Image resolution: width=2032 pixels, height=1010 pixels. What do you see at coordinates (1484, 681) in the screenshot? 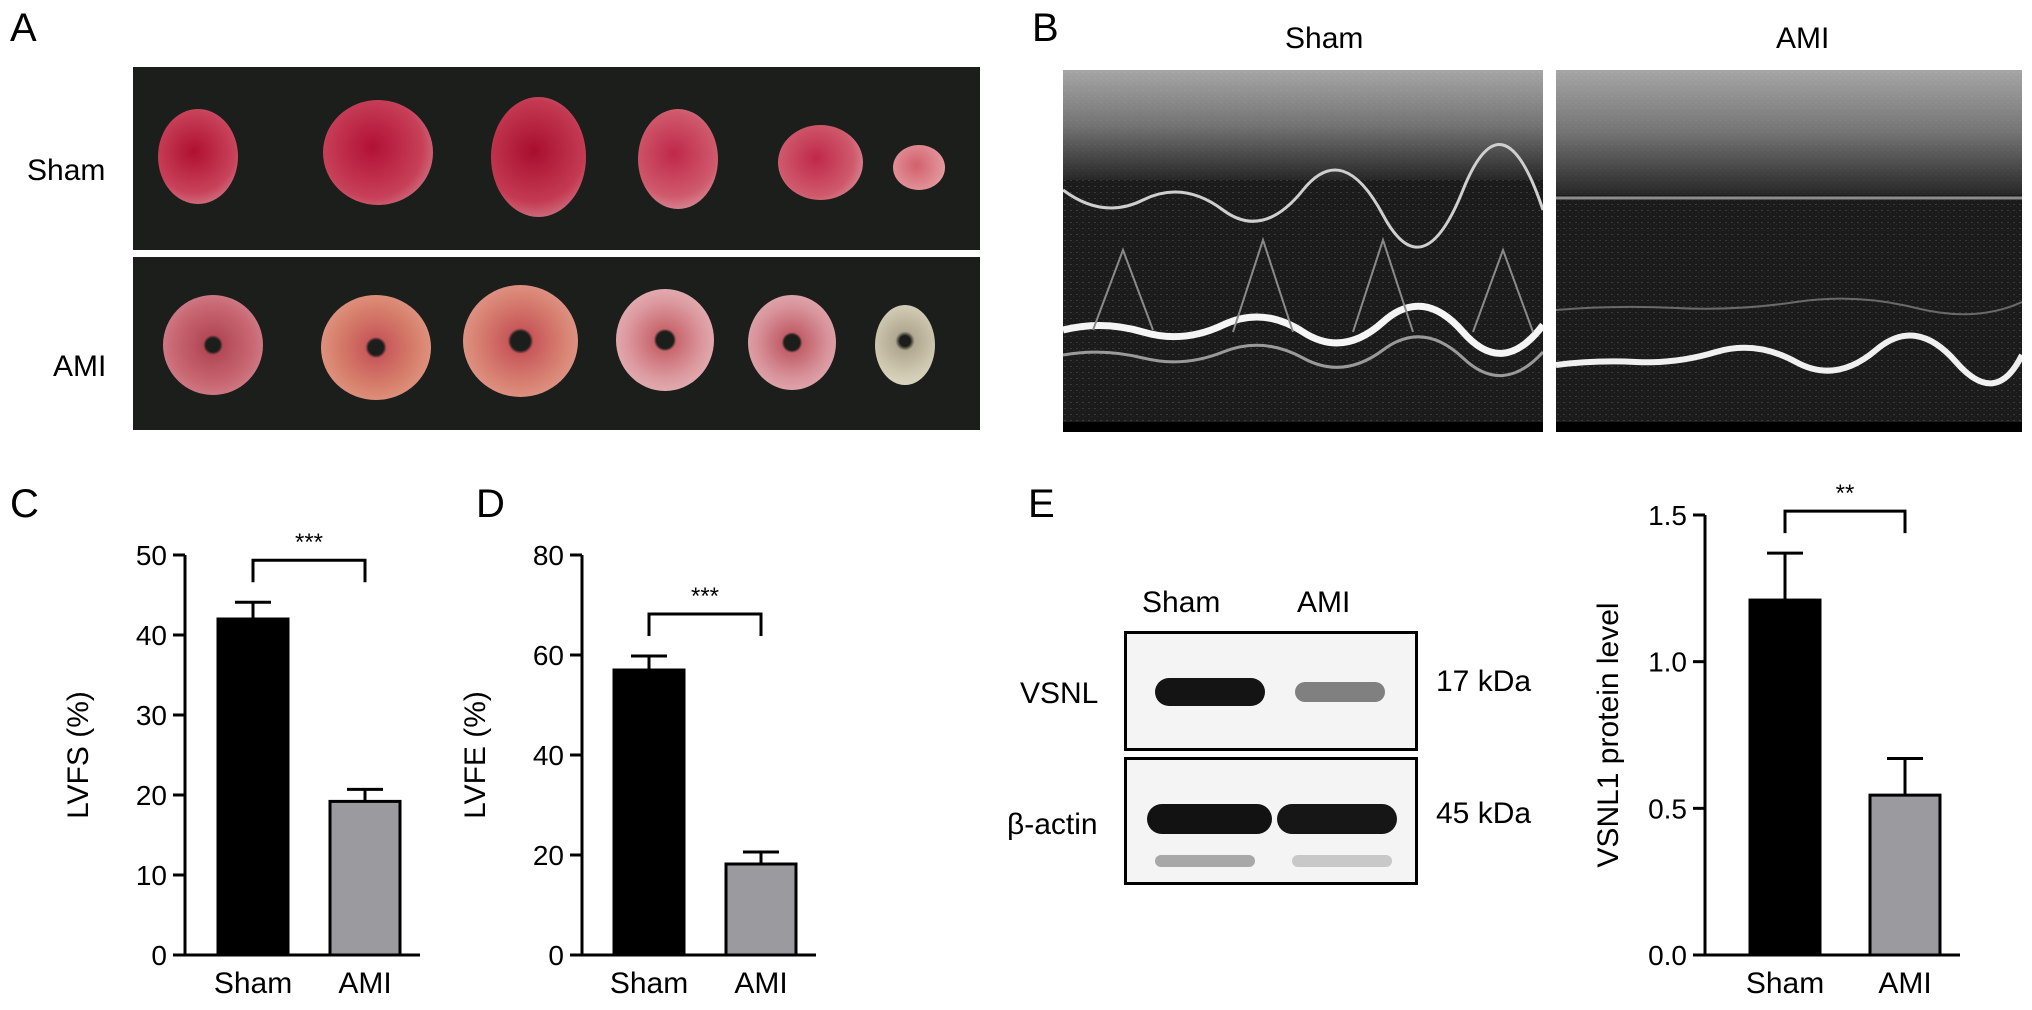
I see `blot-size-vsnl: 17 kDa` at bounding box center [1484, 681].